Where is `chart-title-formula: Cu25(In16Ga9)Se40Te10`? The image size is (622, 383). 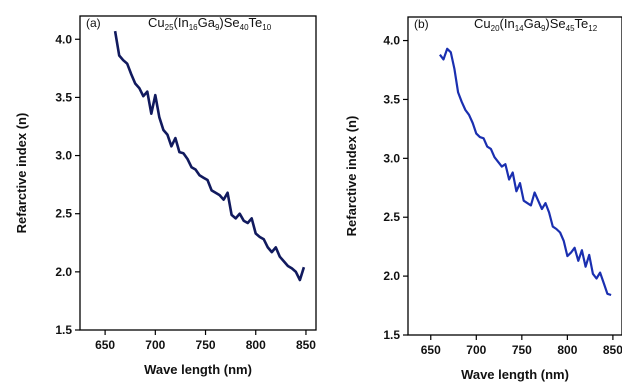
chart-title-formula: Cu25(In16Ga9)Se40Te10 is located at coordinates (210, 23).